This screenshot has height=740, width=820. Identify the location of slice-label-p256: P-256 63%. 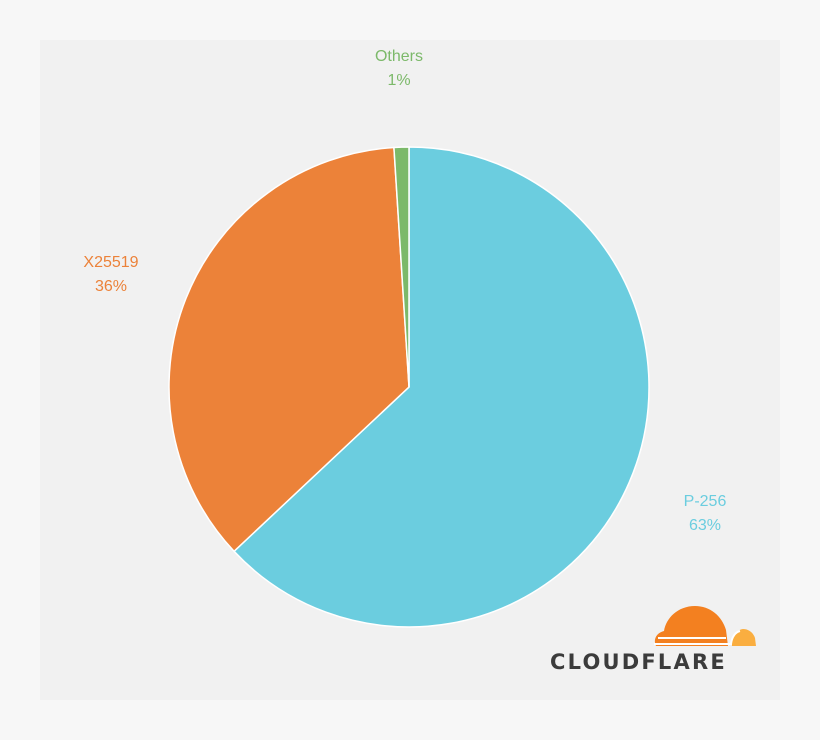
(705, 514).